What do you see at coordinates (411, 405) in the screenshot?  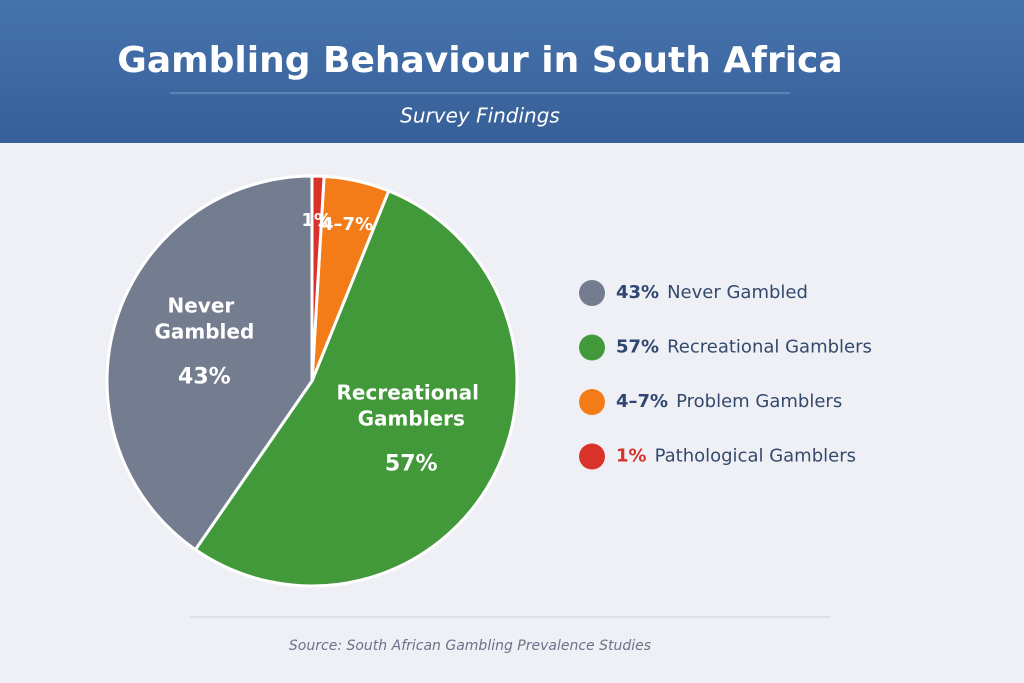 I see `slice-name: Recreational Gamblers` at bounding box center [411, 405].